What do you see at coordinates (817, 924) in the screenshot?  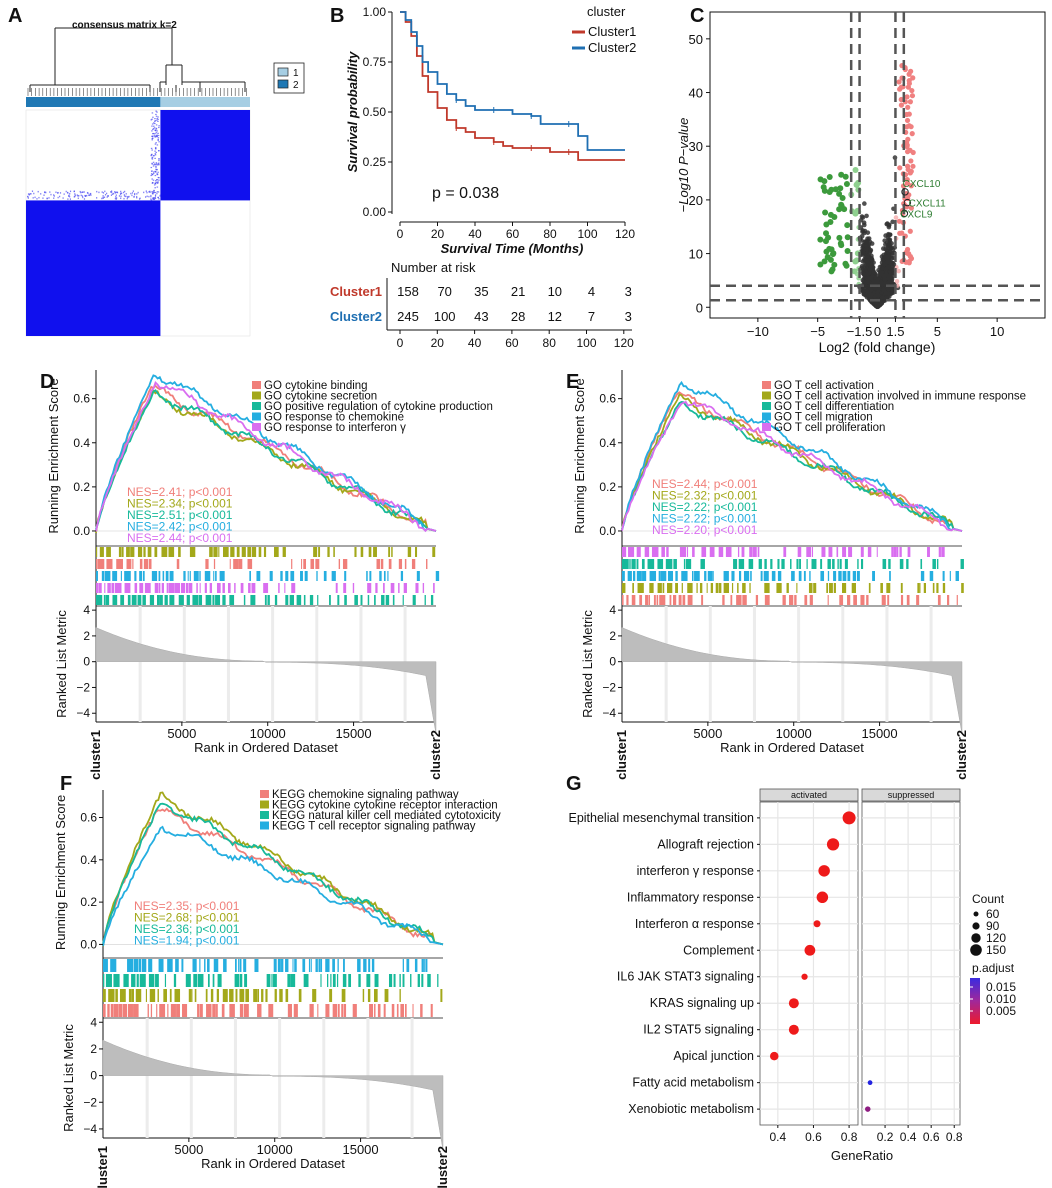 I see `dot-interferon-response` at bounding box center [817, 924].